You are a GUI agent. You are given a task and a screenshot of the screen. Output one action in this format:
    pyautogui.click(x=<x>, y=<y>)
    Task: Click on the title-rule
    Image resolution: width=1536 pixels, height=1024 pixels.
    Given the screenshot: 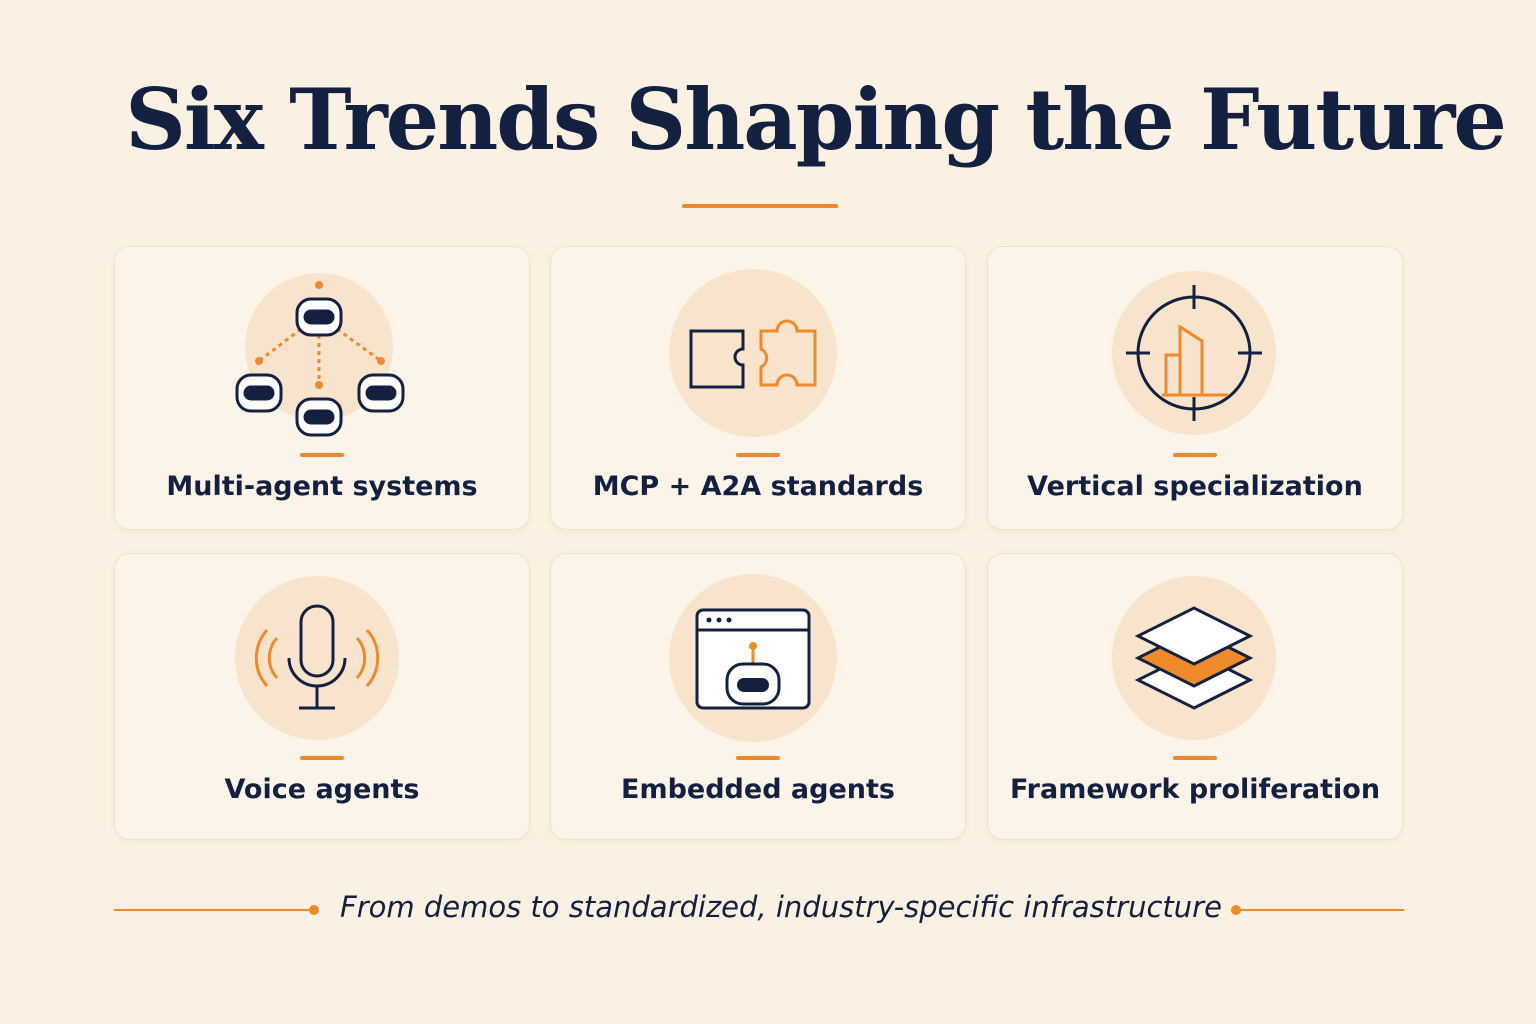 What is the action you would take?
    pyautogui.click(x=760, y=206)
    